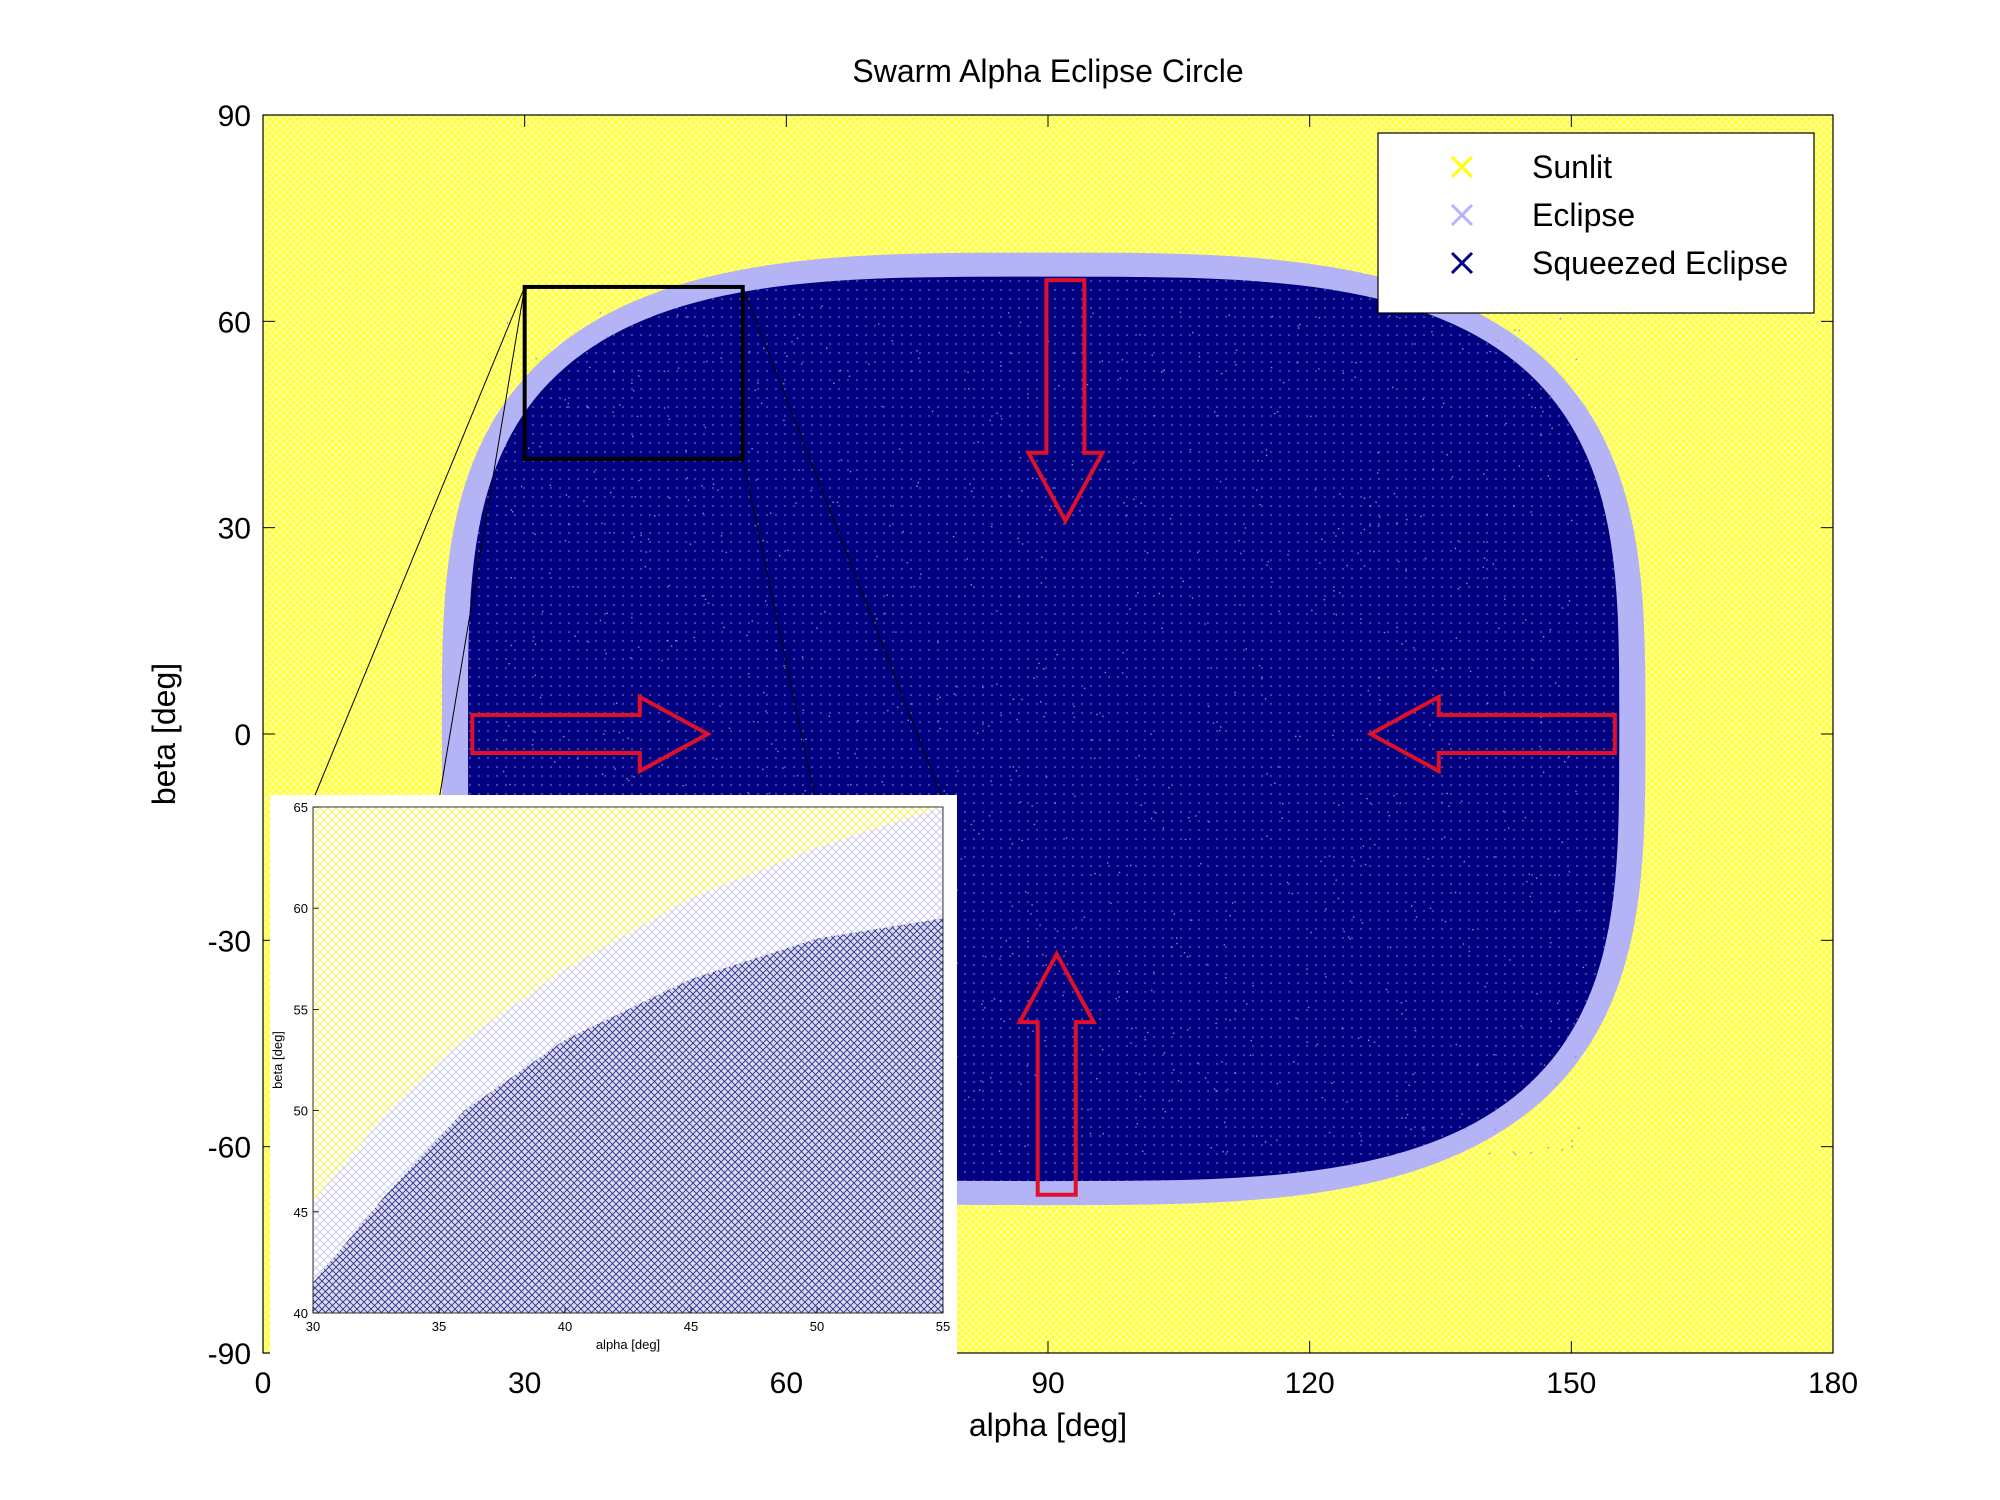 This screenshot has height=1500, width=2000. What do you see at coordinates (1571, 1383) in the screenshot?
I see `x-tick-label: 150` at bounding box center [1571, 1383].